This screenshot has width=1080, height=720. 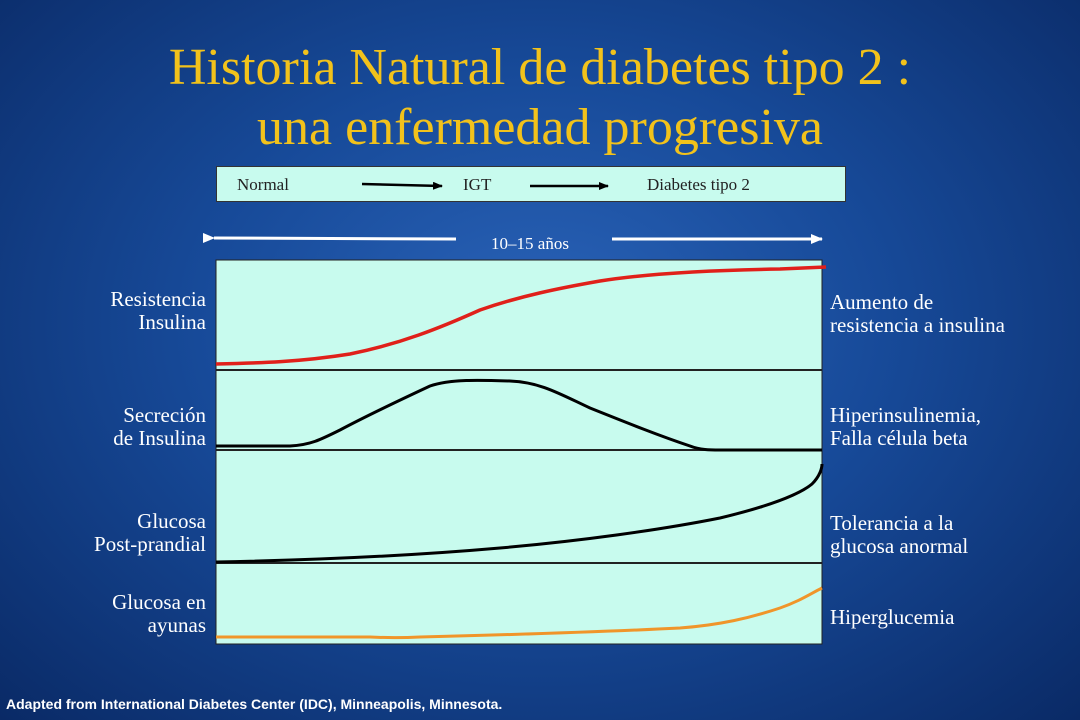 I want to click on stage-progression-box: Normal IGT Diabetes tipo 2, so click(x=531, y=184).